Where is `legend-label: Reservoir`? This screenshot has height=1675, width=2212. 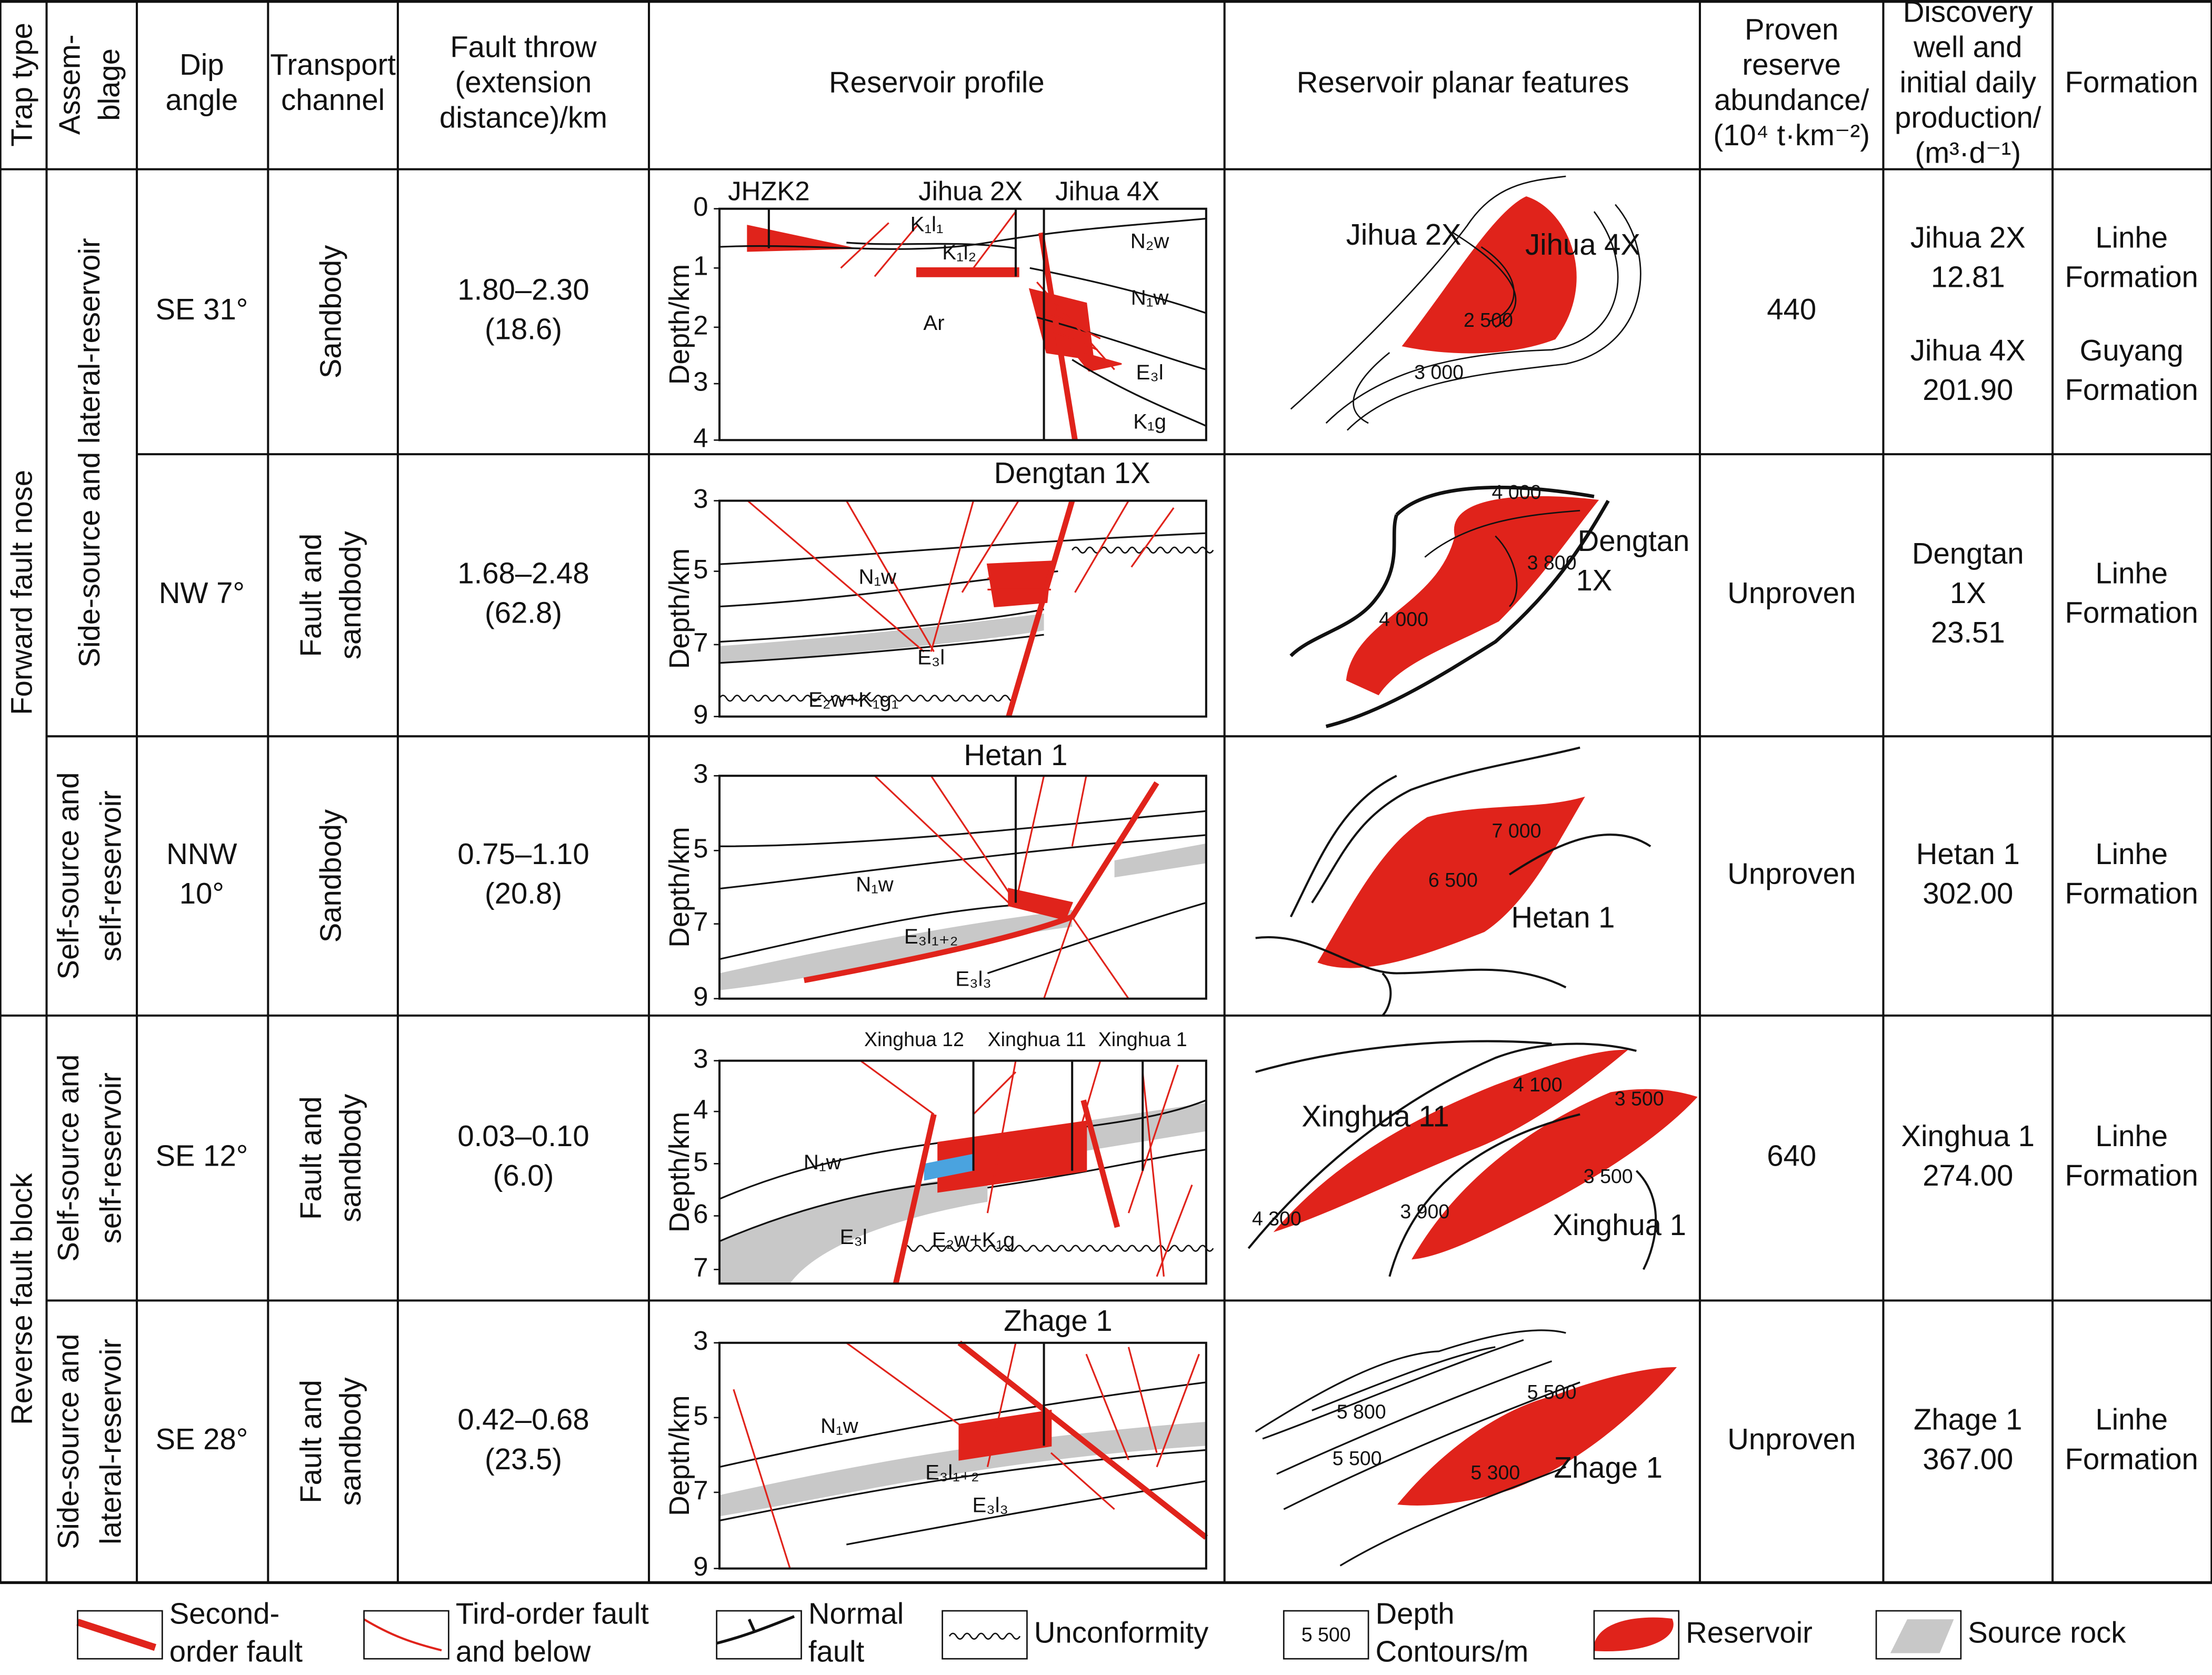 legend-label: Reservoir is located at coordinates (1749, 1633).